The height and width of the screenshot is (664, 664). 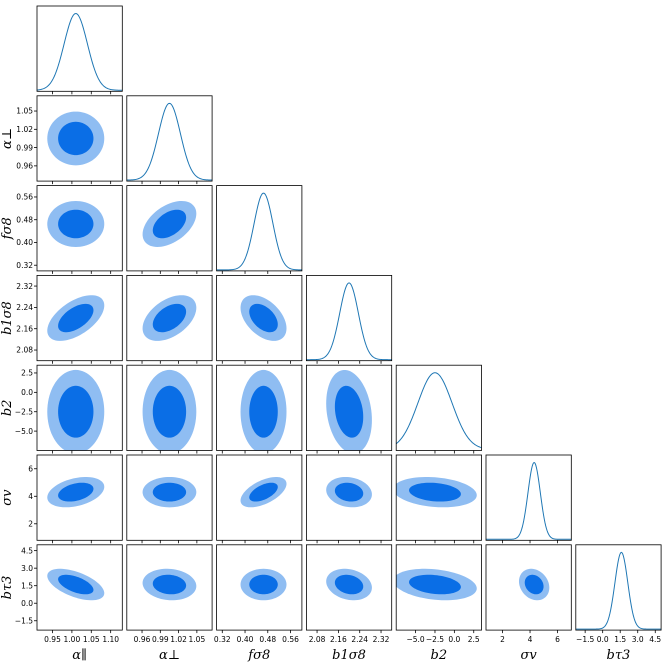 What do you see at coordinates (258, 655) in the screenshot?
I see `x-axis-label-fsigma8: fσ8` at bounding box center [258, 655].